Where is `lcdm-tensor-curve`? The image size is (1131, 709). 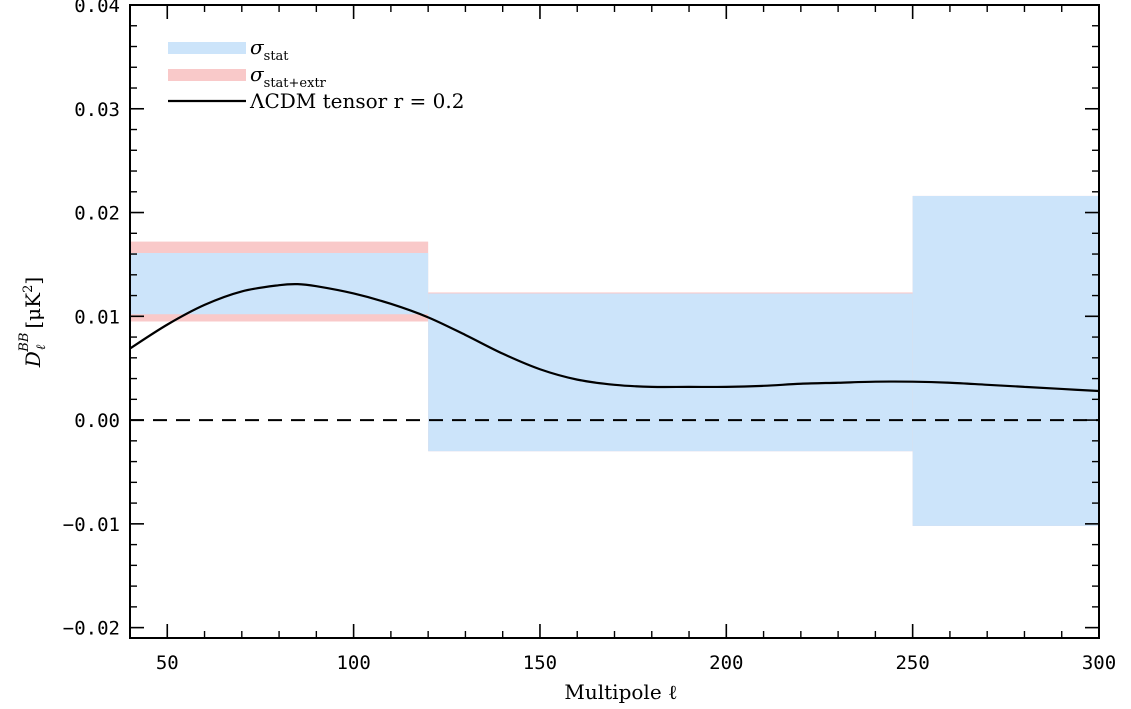 lcdm-tensor-curve is located at coordinates (614, 337).